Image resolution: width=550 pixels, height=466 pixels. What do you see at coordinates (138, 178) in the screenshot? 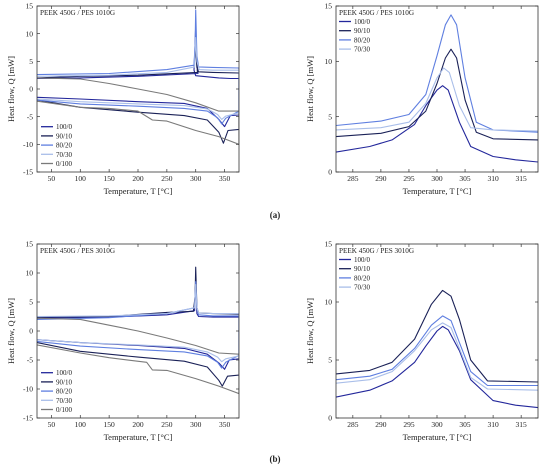
I see `x-tick-label: 200` at bounding box center [138, 178].